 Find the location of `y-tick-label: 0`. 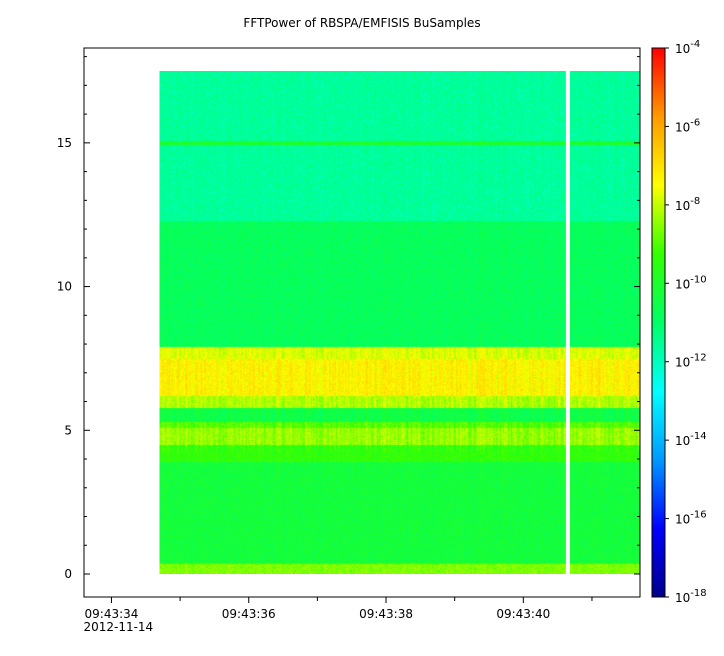

y-tick-label: 0 is located at coordinates (68, 574).